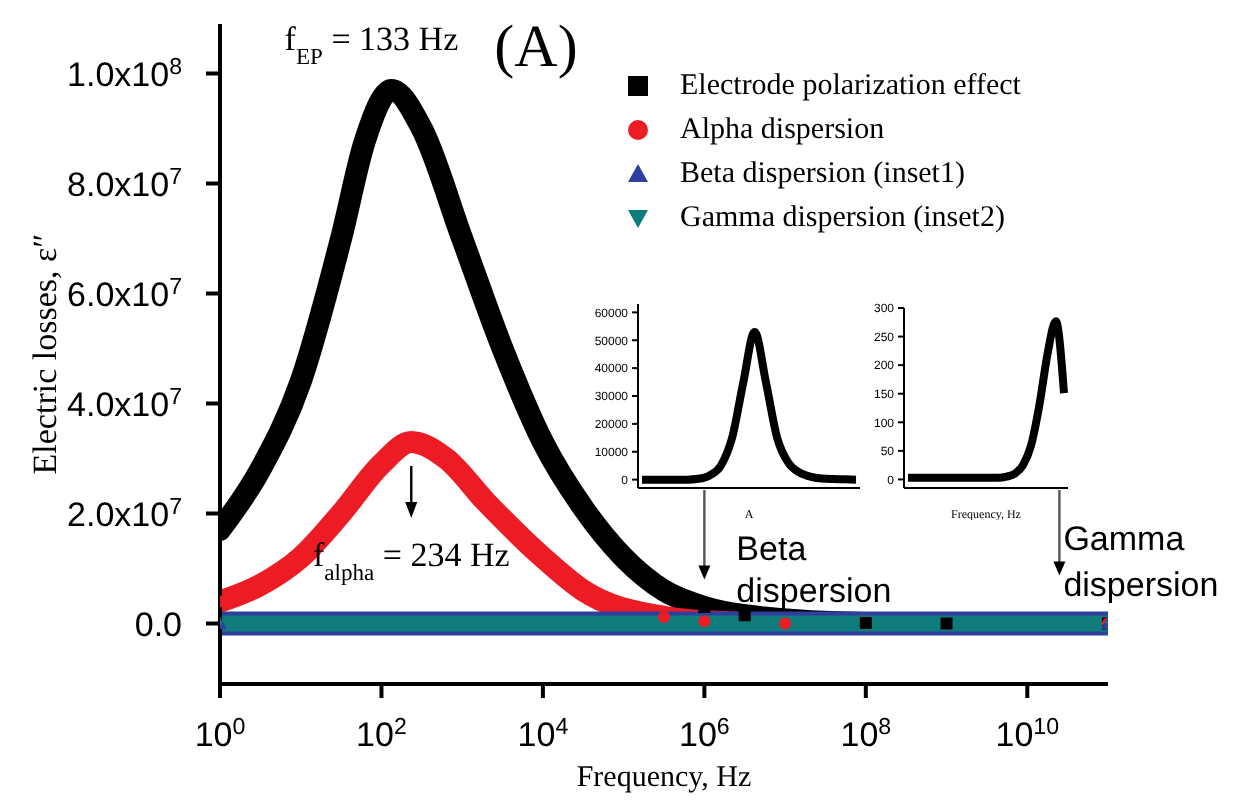 The height and width of the screenshot is (812, 1248). Describe the element at coordinates (543, 735) in the screenshot. I see `x-tick-label: 10$^{4}$` at that location.